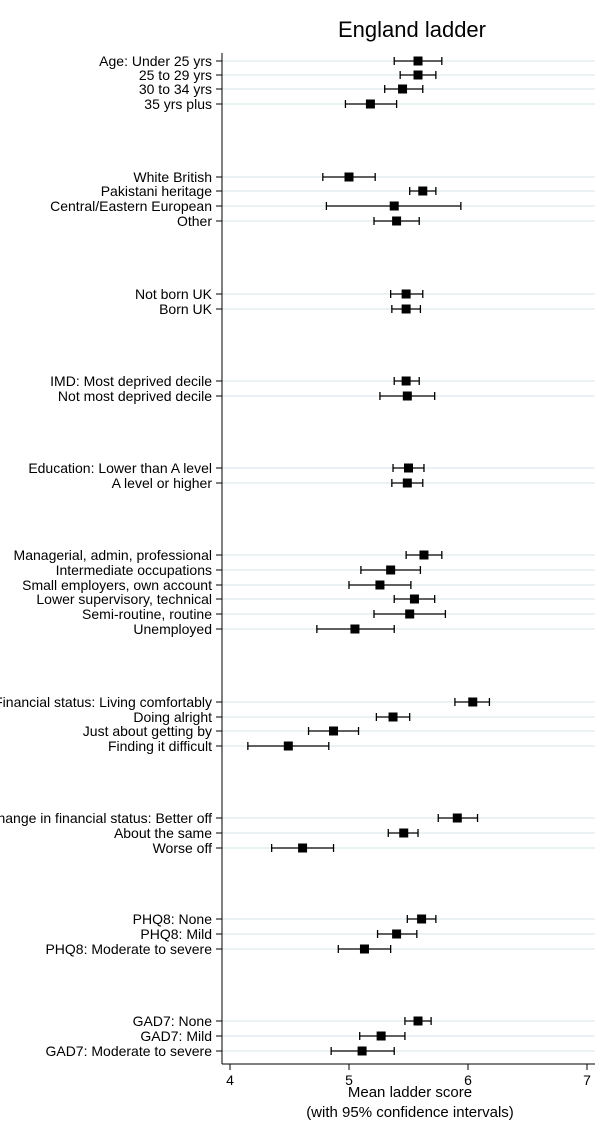 The height and width of the screenshot is (1123, 595). What do you see at coordinates (135, 396) in the screenshot?
I see `category-label: Not most deprived decile` at bounding box center [135, 396].